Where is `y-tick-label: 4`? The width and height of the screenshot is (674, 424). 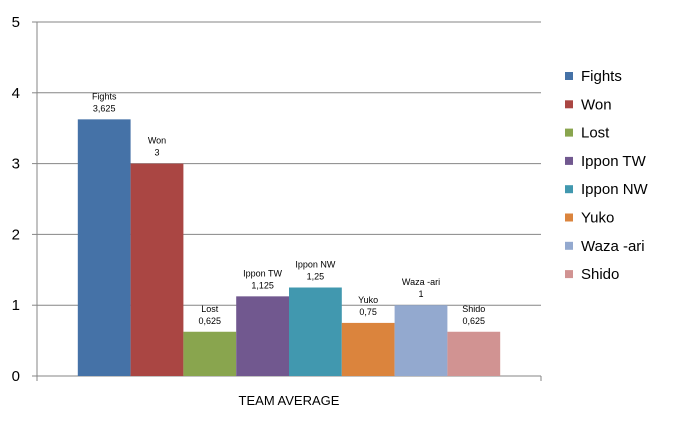
y-tick-label: 4 is located at coordinates (16, 93).